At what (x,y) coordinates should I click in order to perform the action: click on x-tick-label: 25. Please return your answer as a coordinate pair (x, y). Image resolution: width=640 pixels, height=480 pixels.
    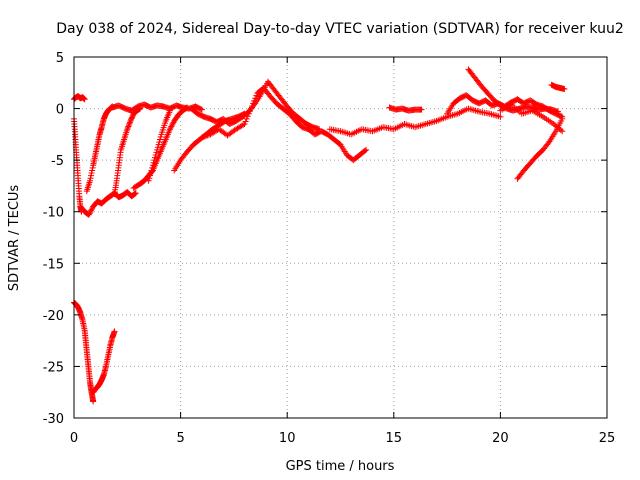
    Looking at the image, I should click on (607, 438).